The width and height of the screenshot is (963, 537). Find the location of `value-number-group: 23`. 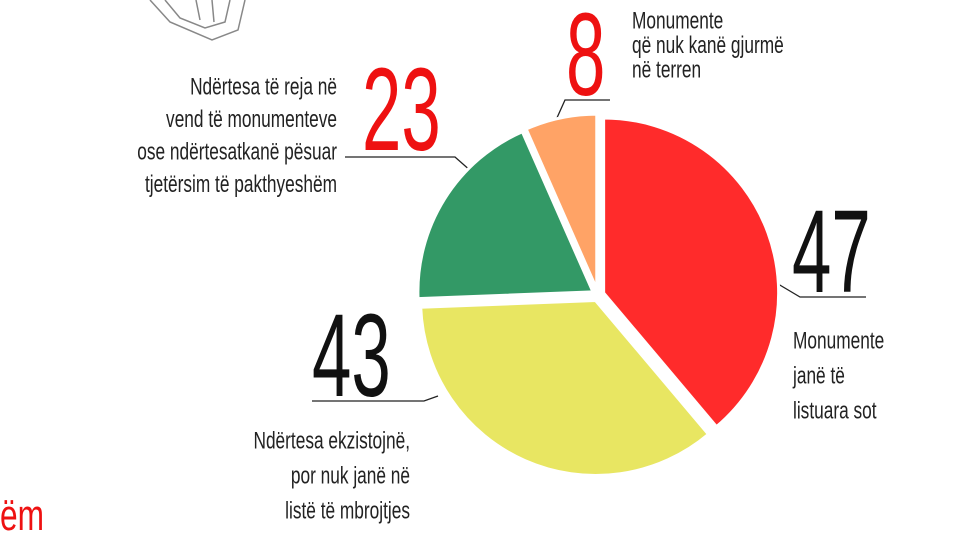

value-number-group: 23 is located at coordinates (401, 109).